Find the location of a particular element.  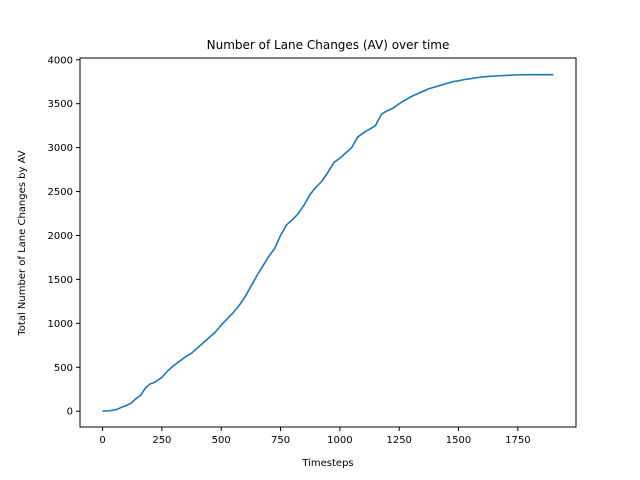

y-tick-label: 2000 is located at coordinates (60, 236).